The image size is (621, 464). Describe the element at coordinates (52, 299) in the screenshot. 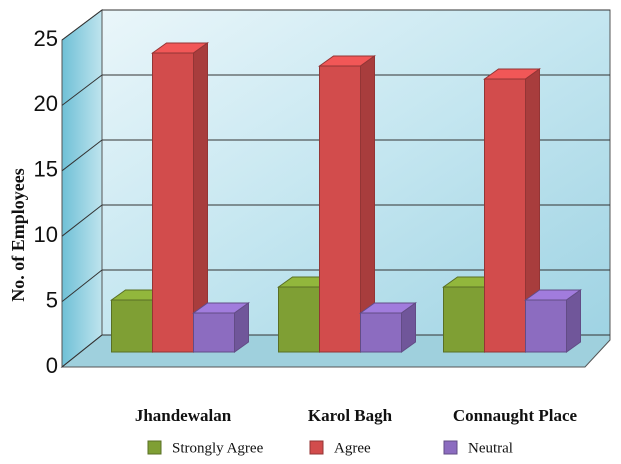

I see `y-tick-label: 5` at that location.